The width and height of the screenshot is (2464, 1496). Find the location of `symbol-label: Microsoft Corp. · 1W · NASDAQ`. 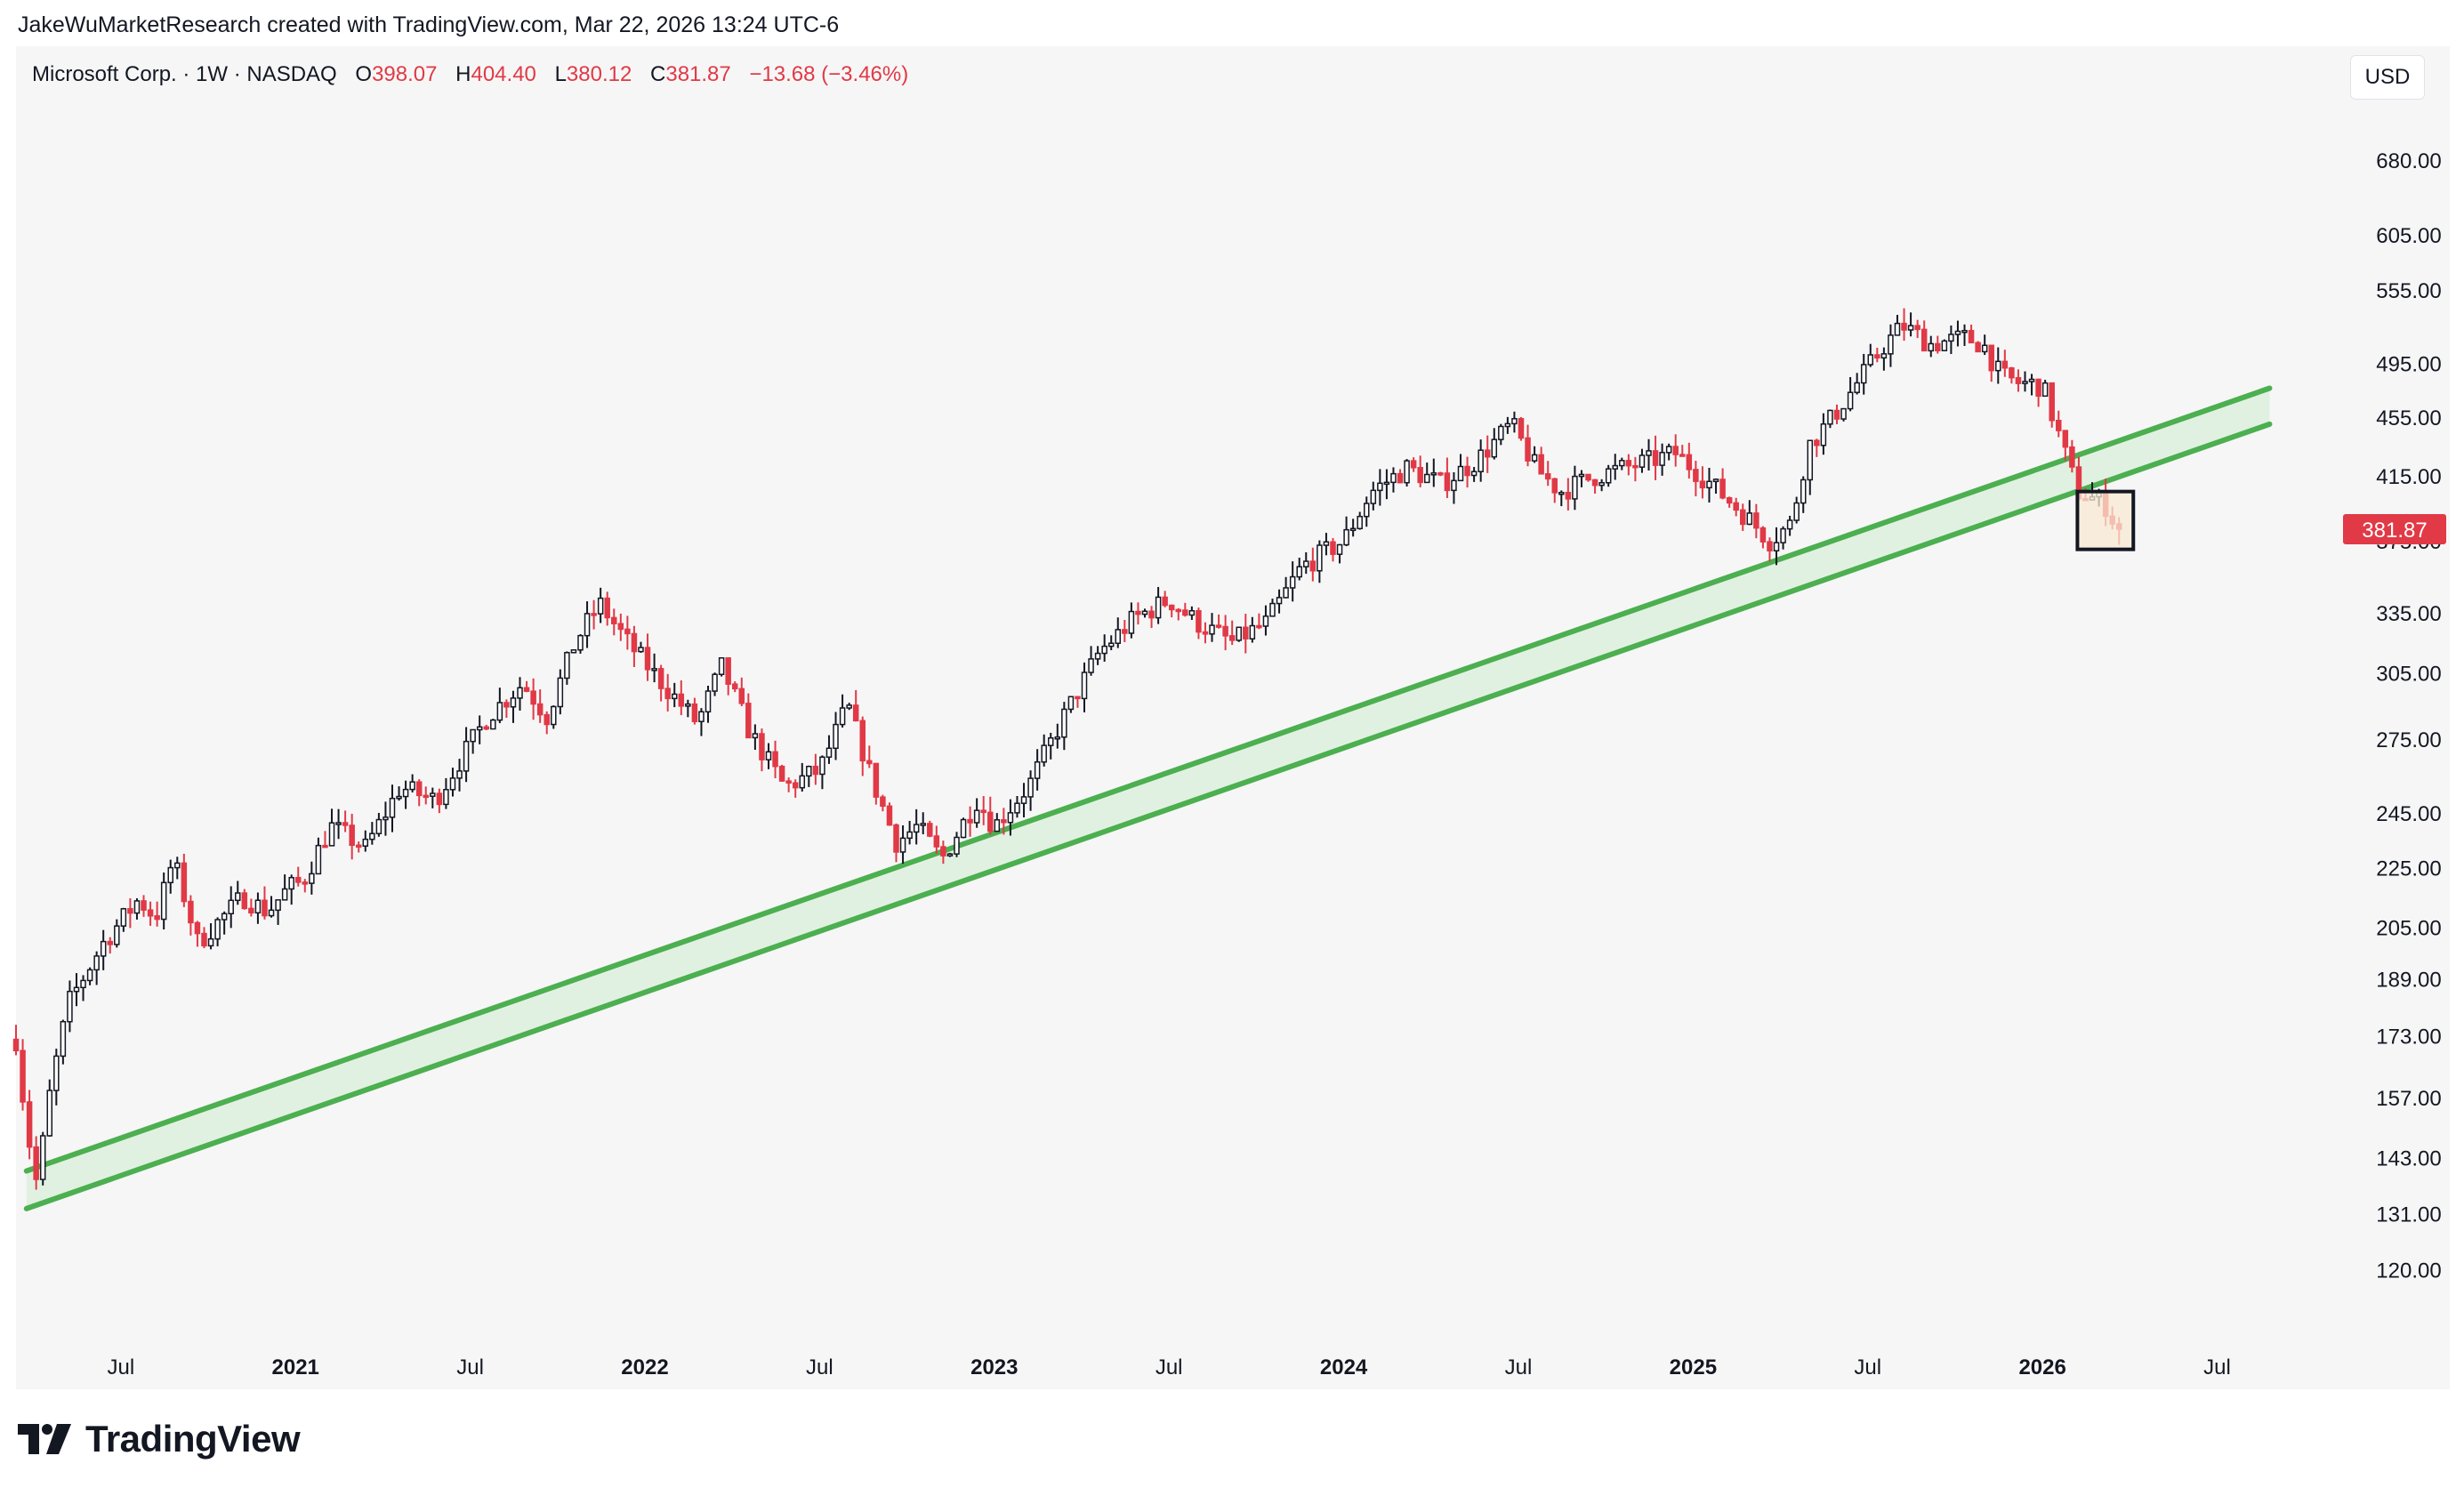

symbol-label: Microsoft Corp. · 1W · NASDAQ is located at coordinates (184, 74).